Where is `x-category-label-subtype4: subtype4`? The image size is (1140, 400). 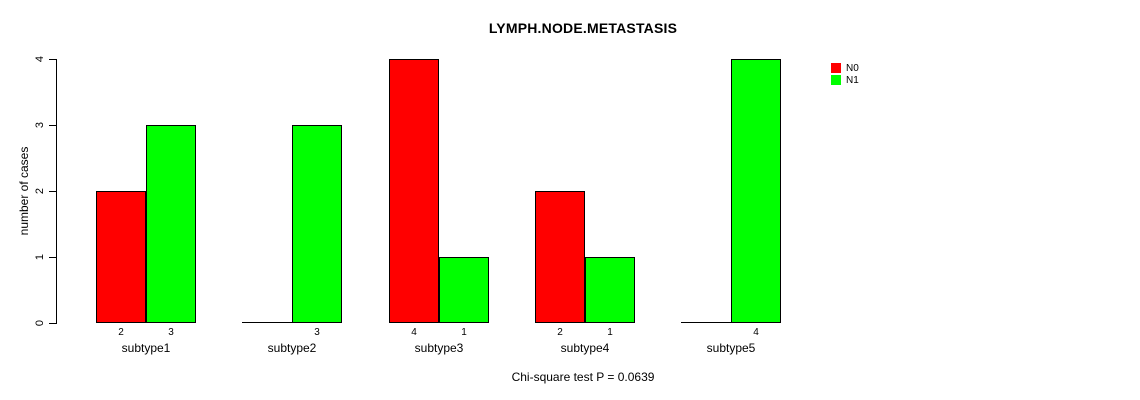 x-category-label-subtype4: subtype4 is located at coordinates (585, 348).